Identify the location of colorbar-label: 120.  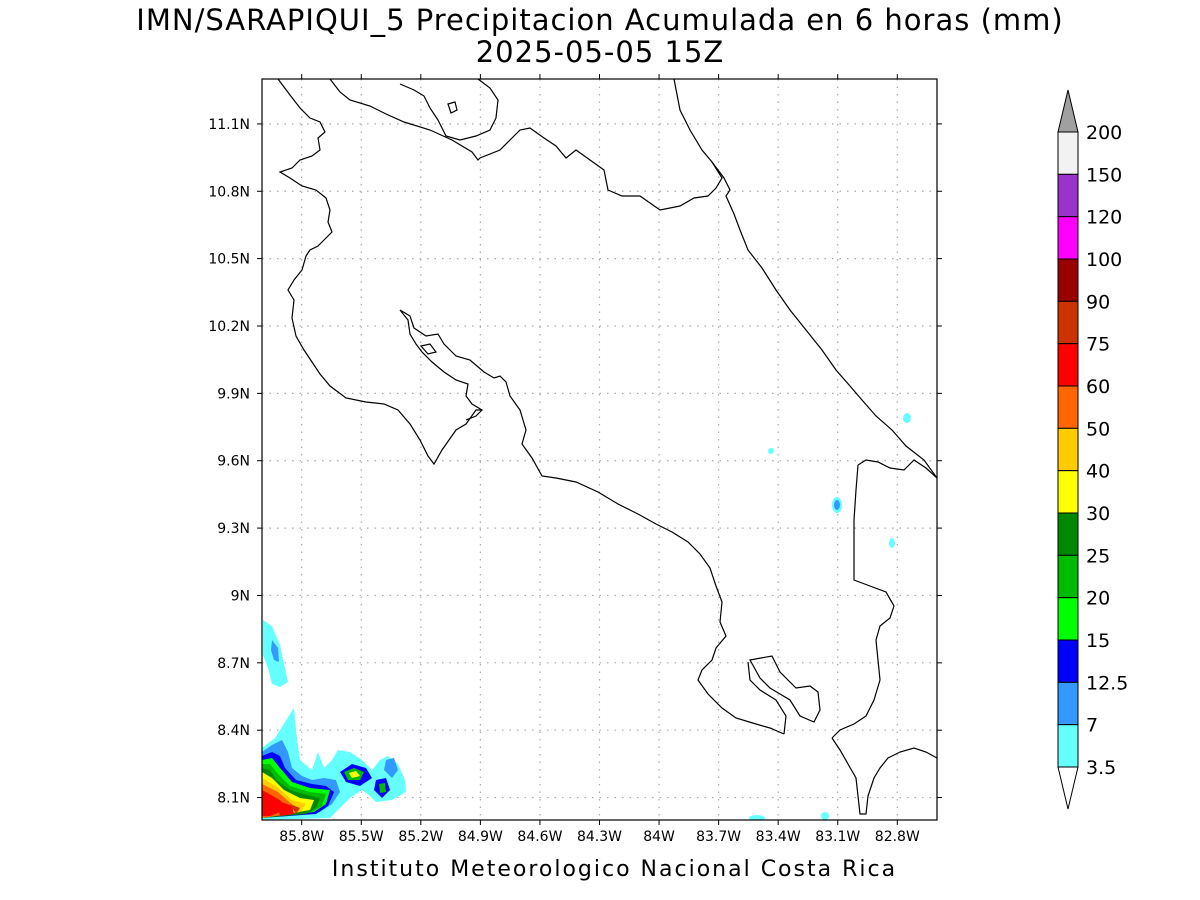
(1104, 218).